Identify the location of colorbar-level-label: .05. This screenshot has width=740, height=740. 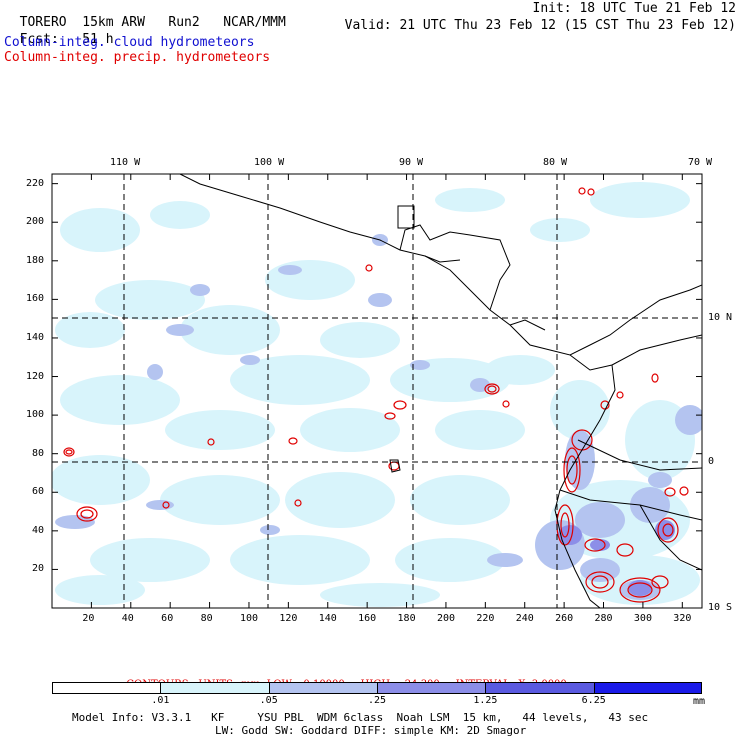
(268, 700).